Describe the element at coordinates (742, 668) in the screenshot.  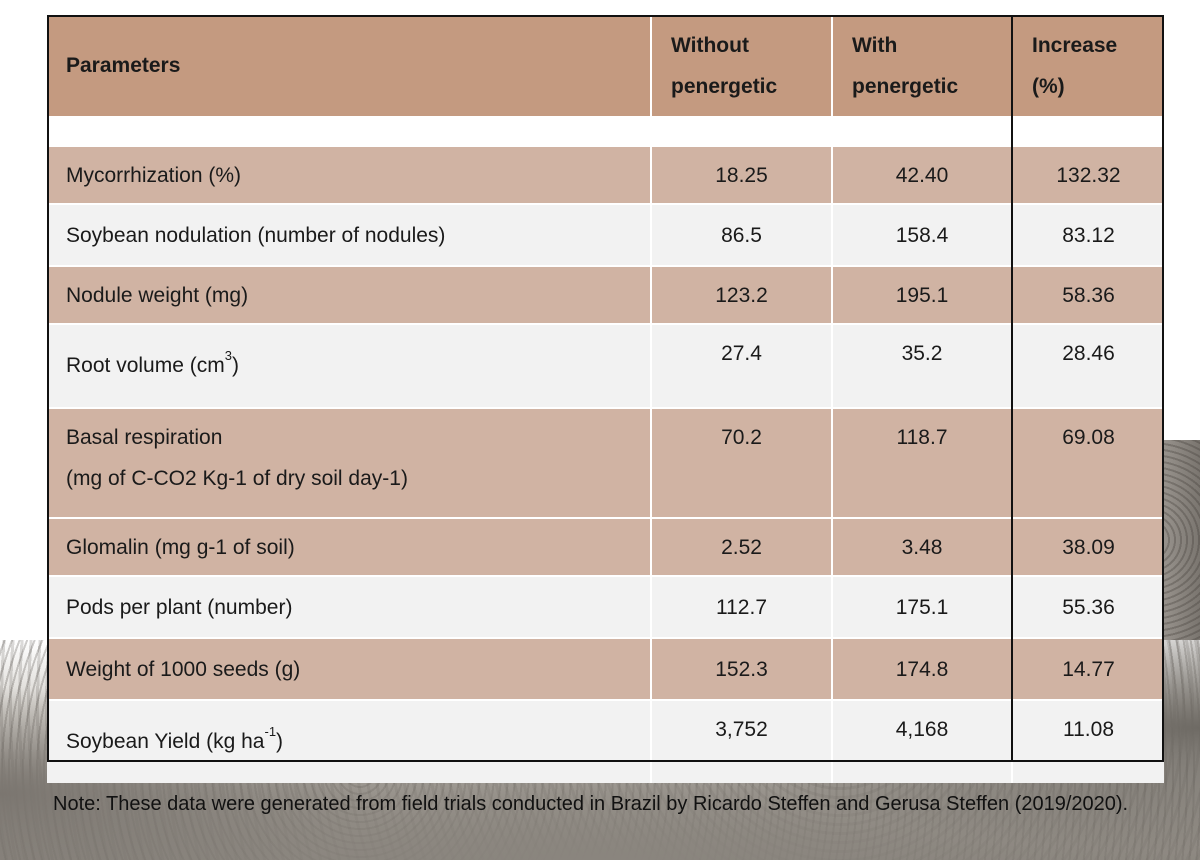
I see `value-without: 152.3` at that location.